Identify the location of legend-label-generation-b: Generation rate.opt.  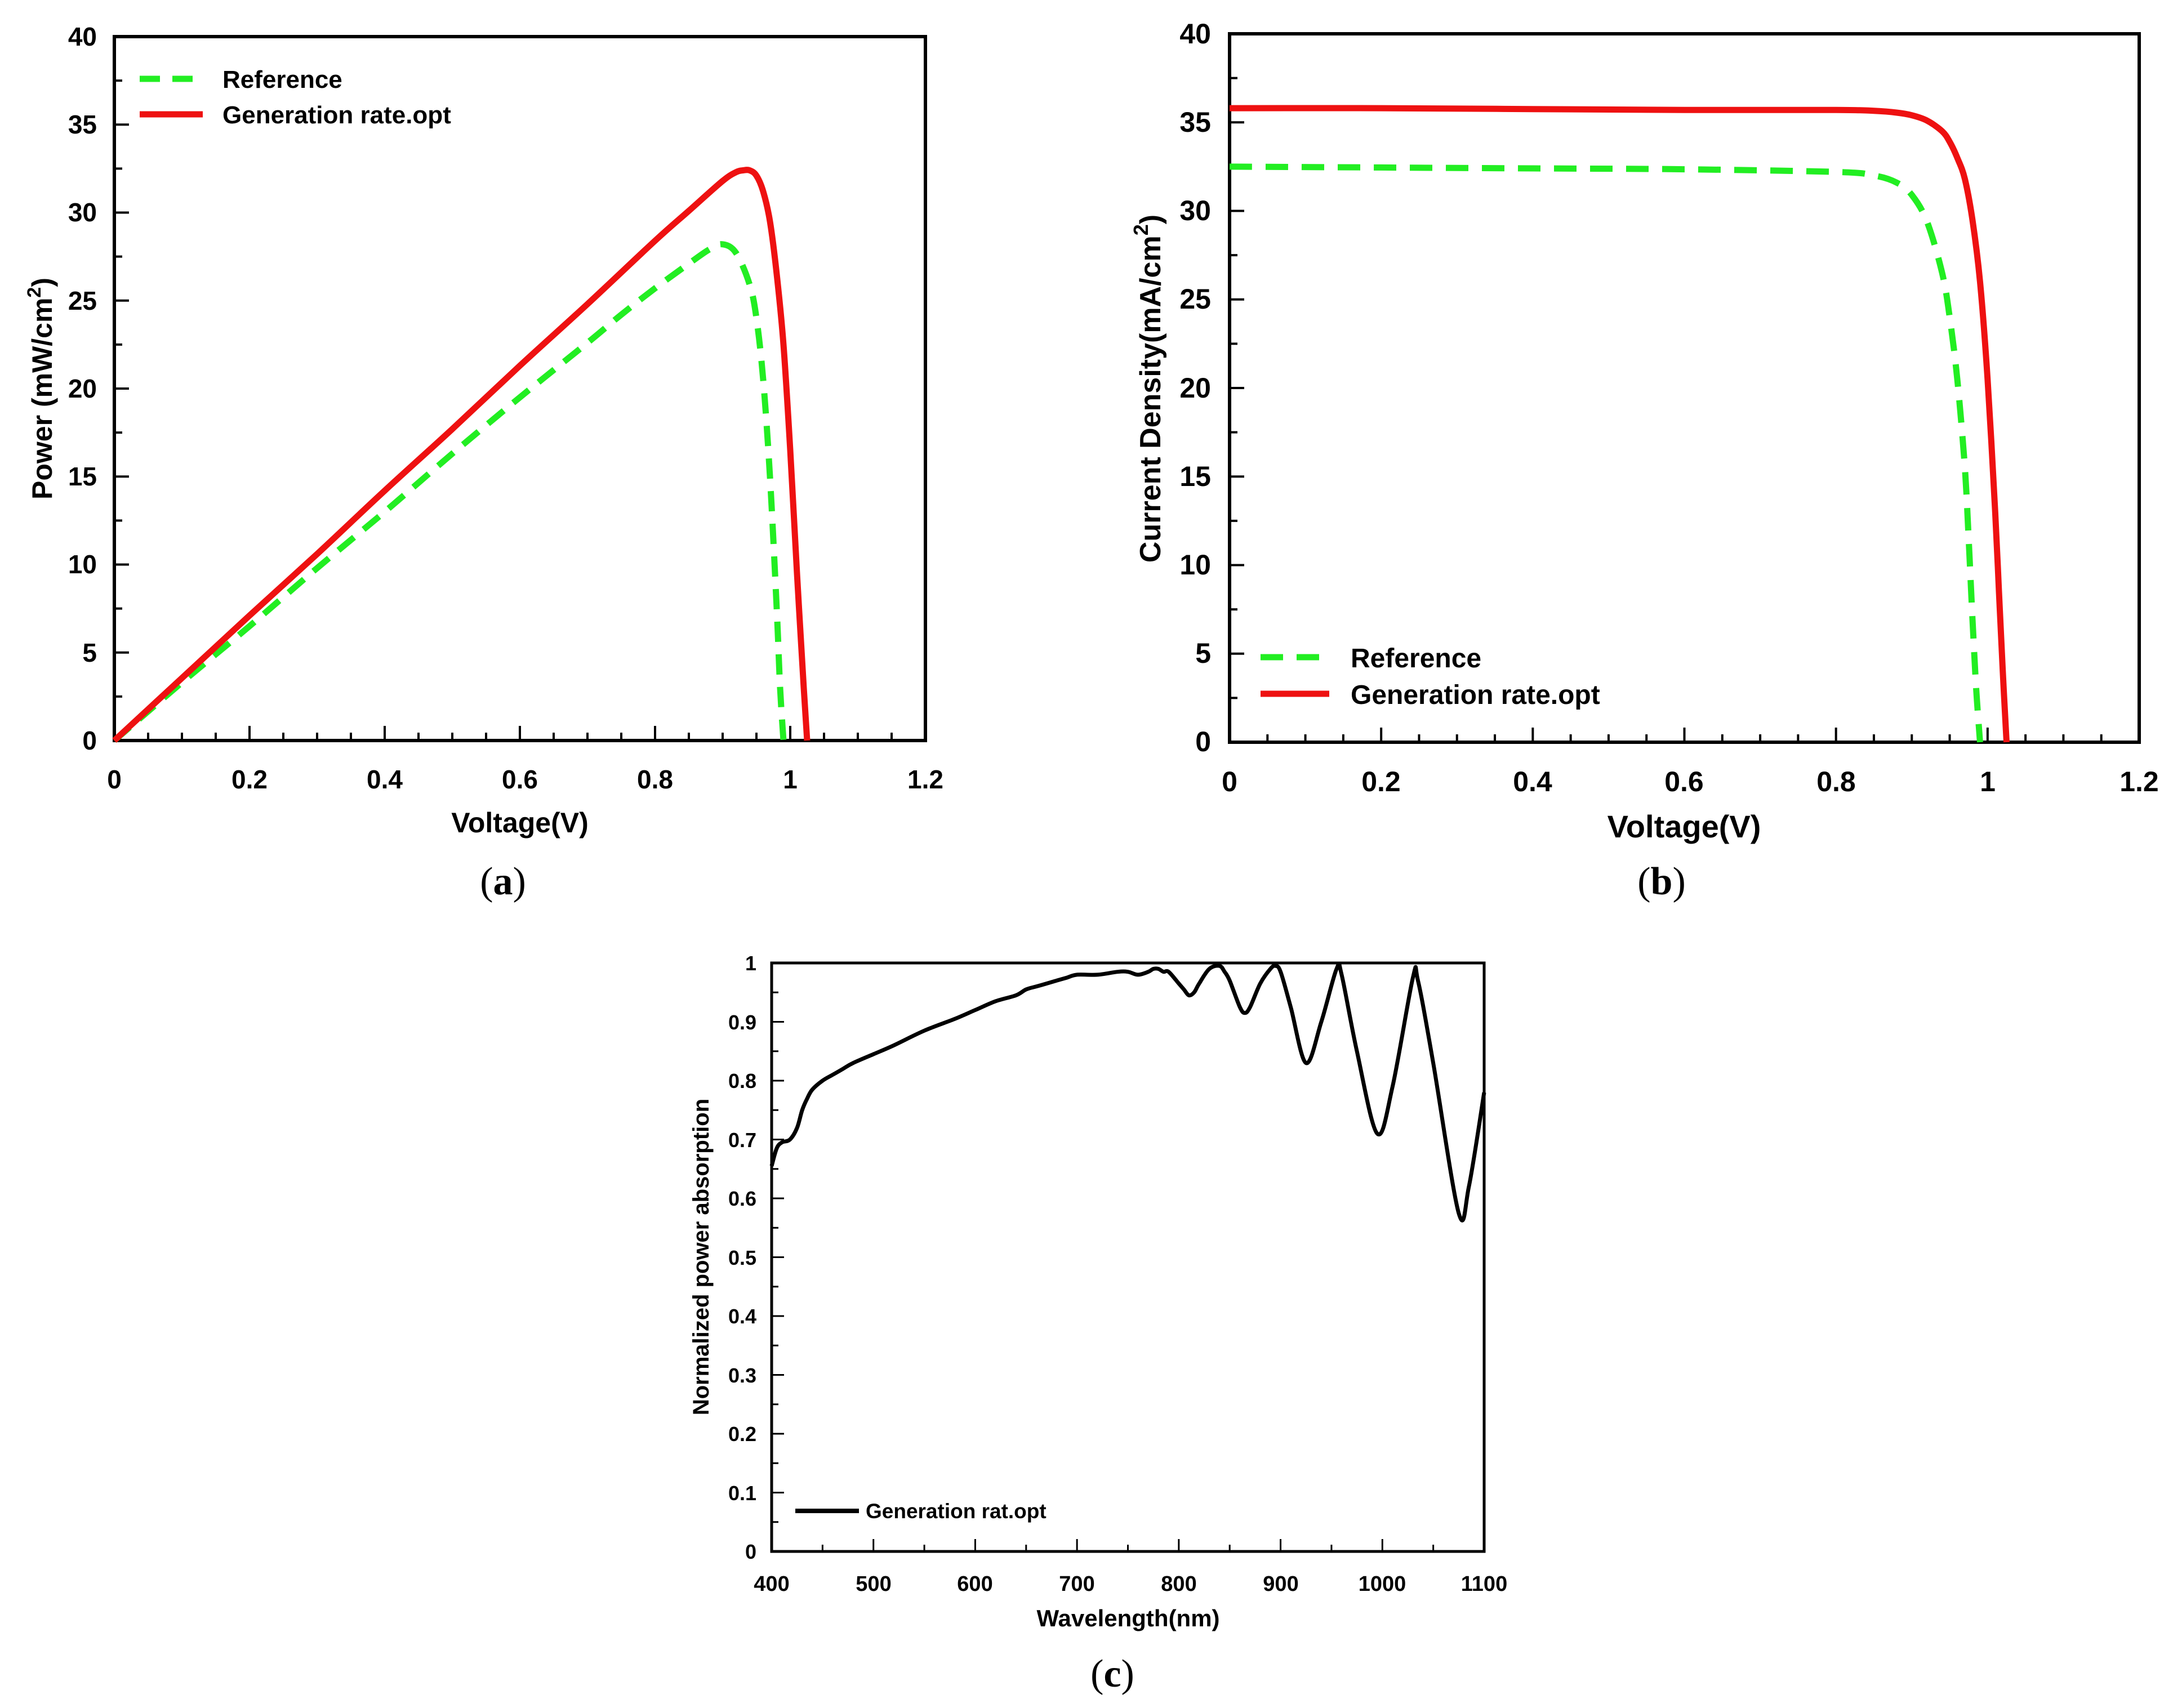
(1475, 695).